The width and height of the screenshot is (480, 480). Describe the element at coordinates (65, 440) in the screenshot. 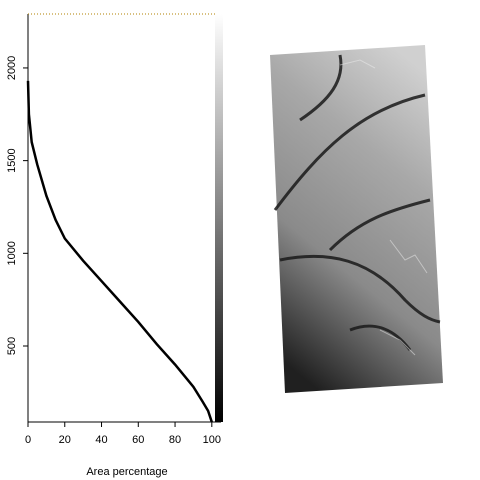

I see `x-tick-label: 20` at that location.